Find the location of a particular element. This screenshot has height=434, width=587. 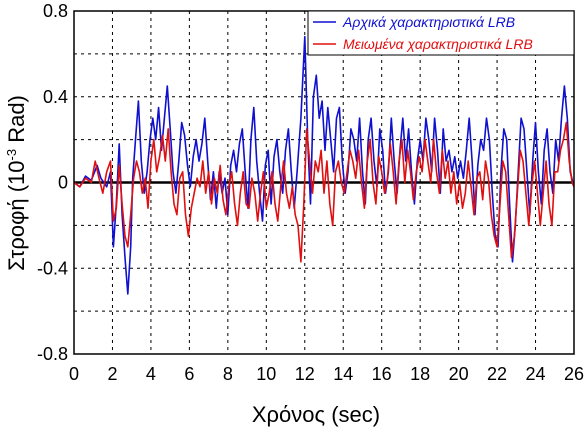

y-tick-labels: 0.8 0.4 0 -0.4 -0.8 is located at coordinates (52, 182).